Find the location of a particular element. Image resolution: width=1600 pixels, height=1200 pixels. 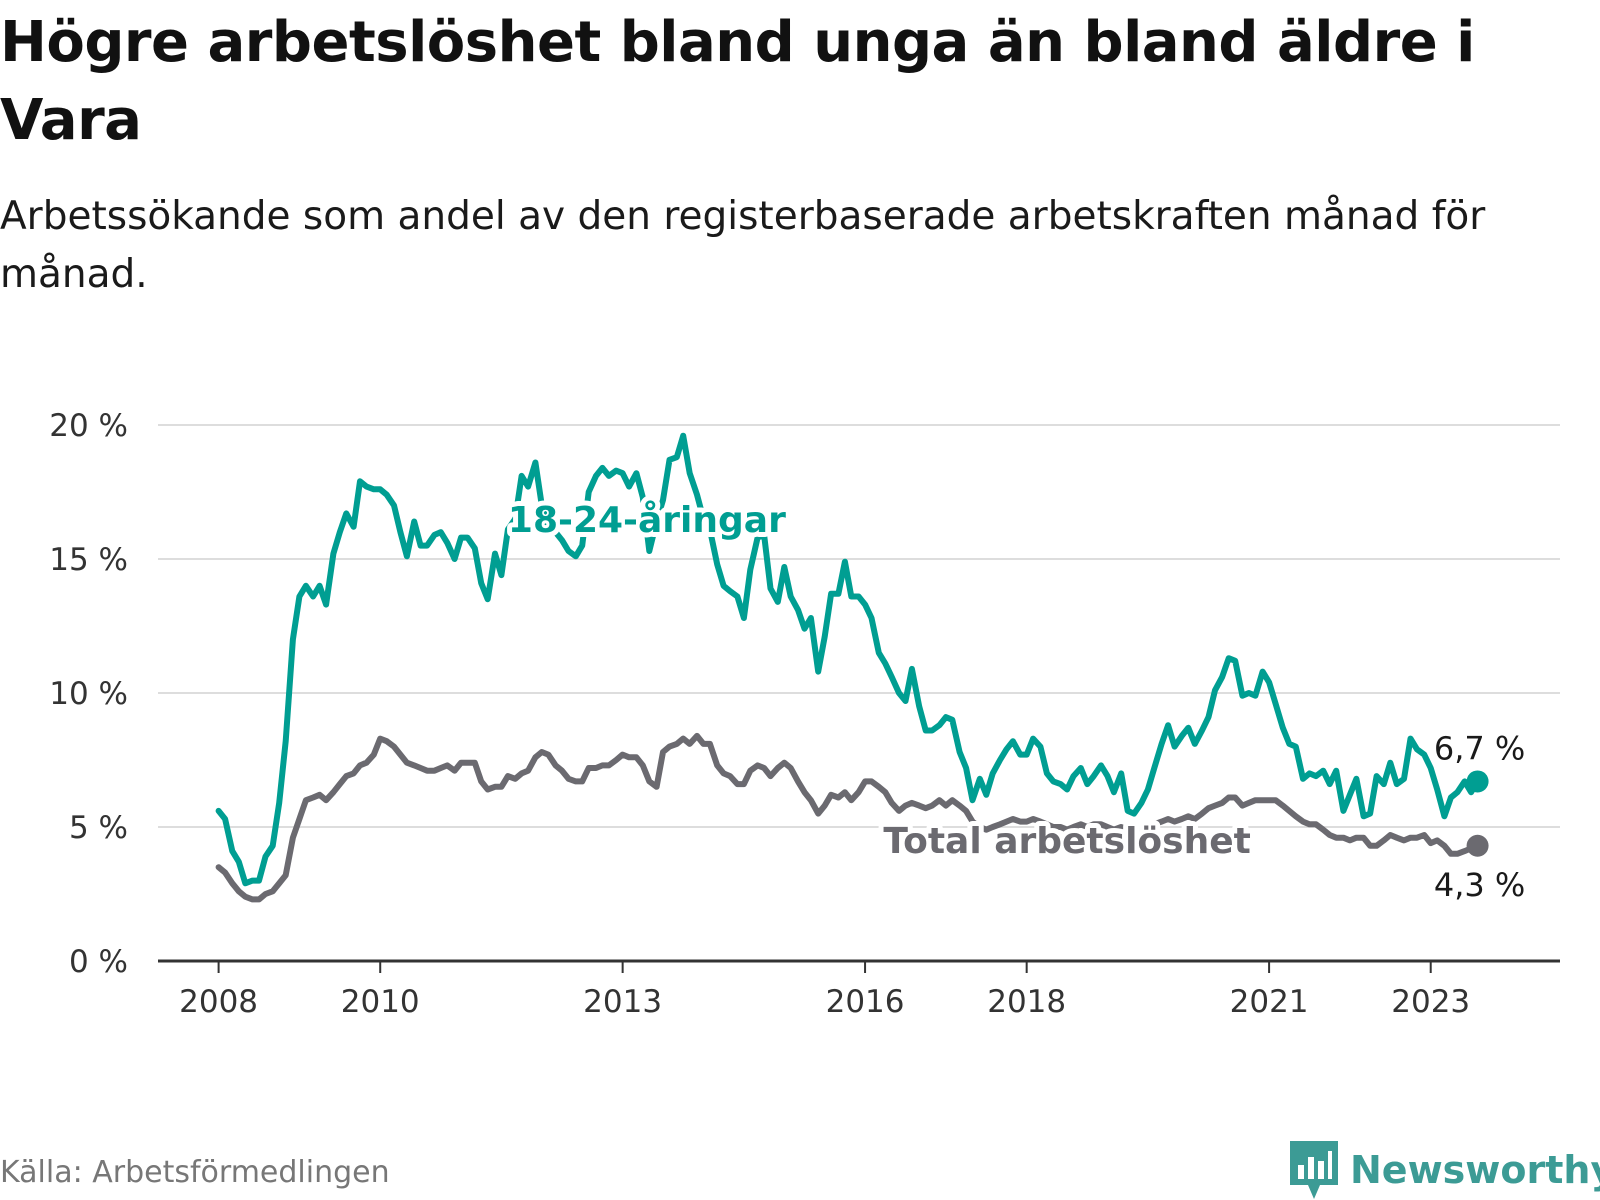

y-tick-label: 5 % is located at coordinates (98, 828).